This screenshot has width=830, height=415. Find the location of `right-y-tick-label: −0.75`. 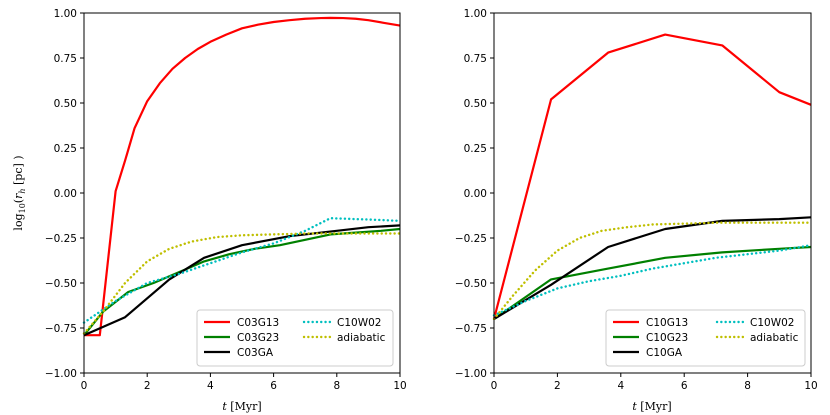

right-y-tick-label: −0.75 is located at coordinates (471, 329).